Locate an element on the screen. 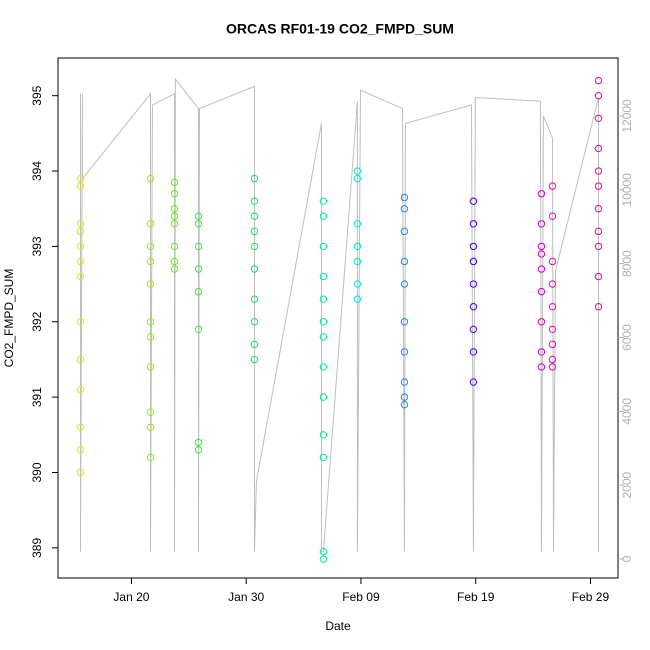  x-tick-label: Jan 30 is located at coordinates (246, 597).